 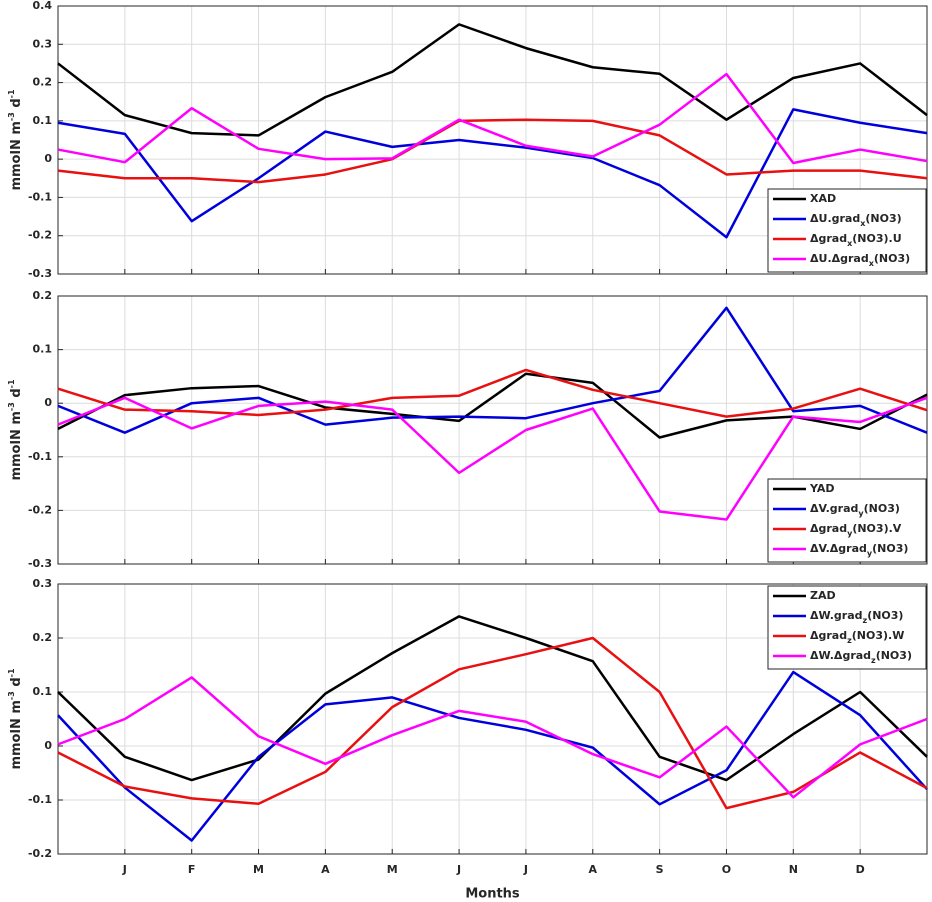 What do you see at coordinates (43, 6) in the screenshot?
I see `y-tick-label: 0.4` at bounding box center [43, 6].